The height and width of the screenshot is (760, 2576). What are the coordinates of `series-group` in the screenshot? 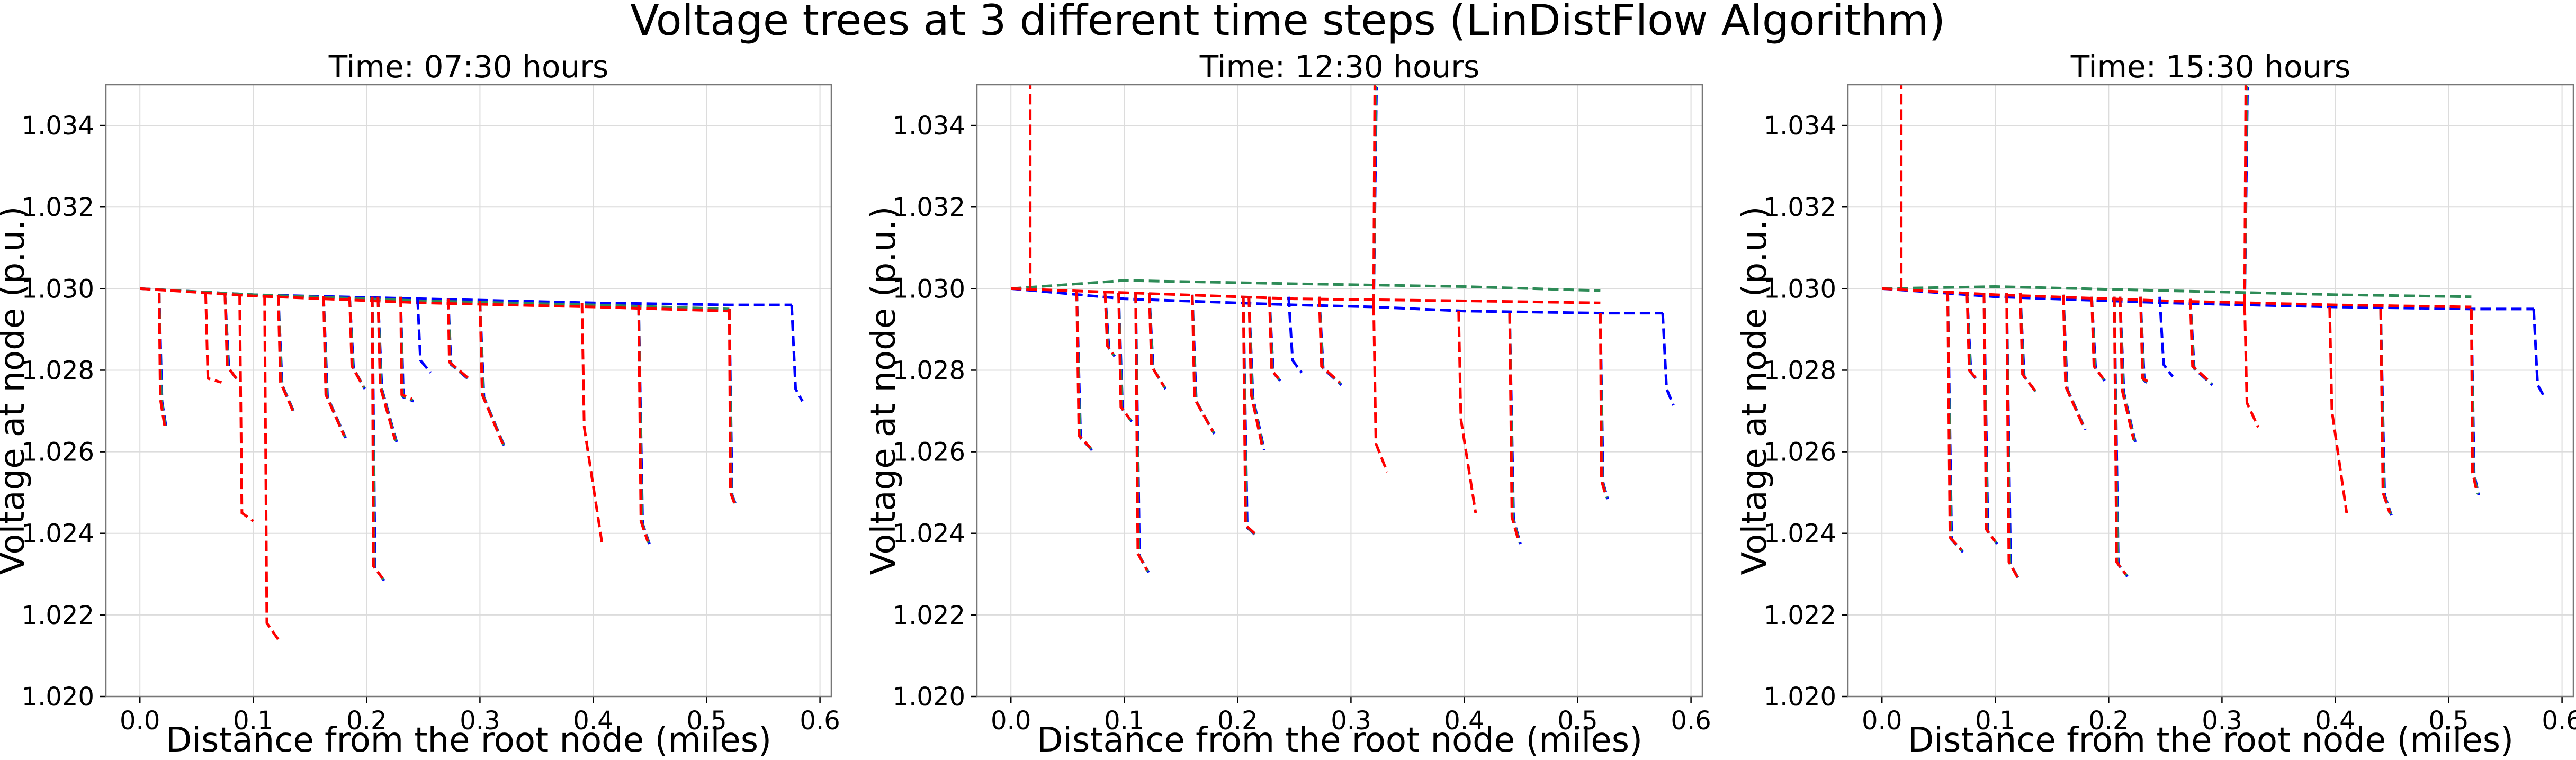 It's located at (472, 463).